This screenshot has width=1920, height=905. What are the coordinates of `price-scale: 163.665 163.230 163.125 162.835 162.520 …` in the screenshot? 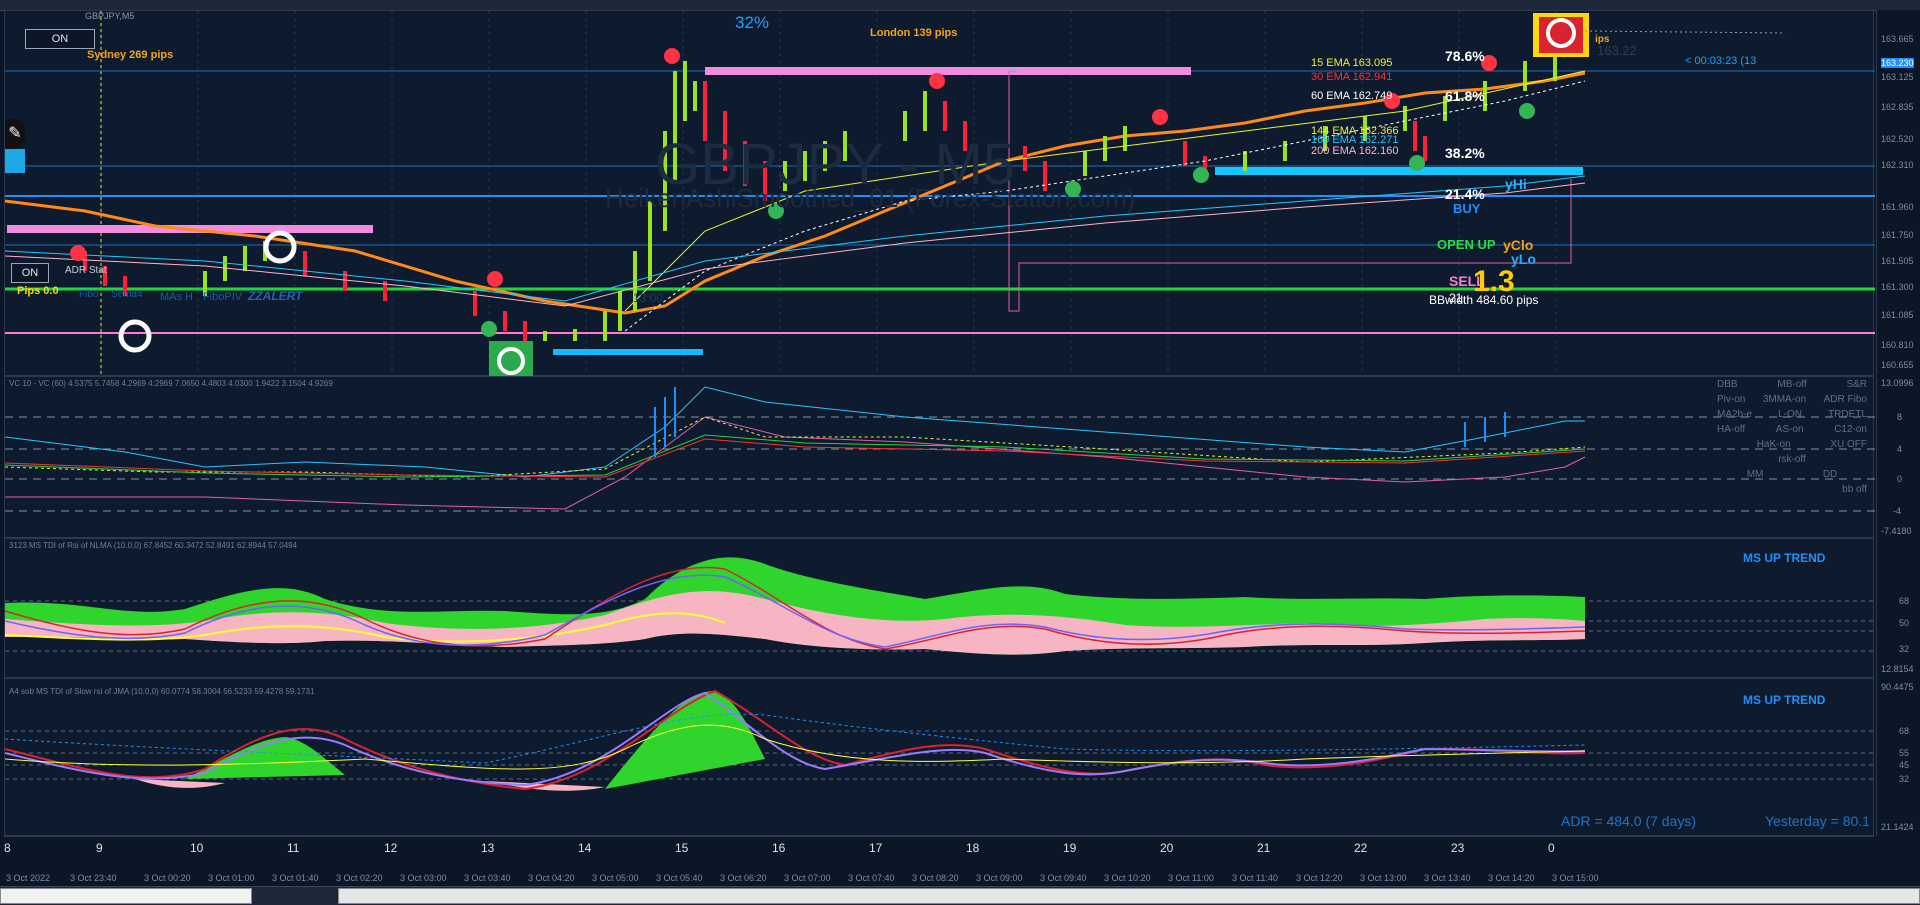 It's located at (1898, 193).